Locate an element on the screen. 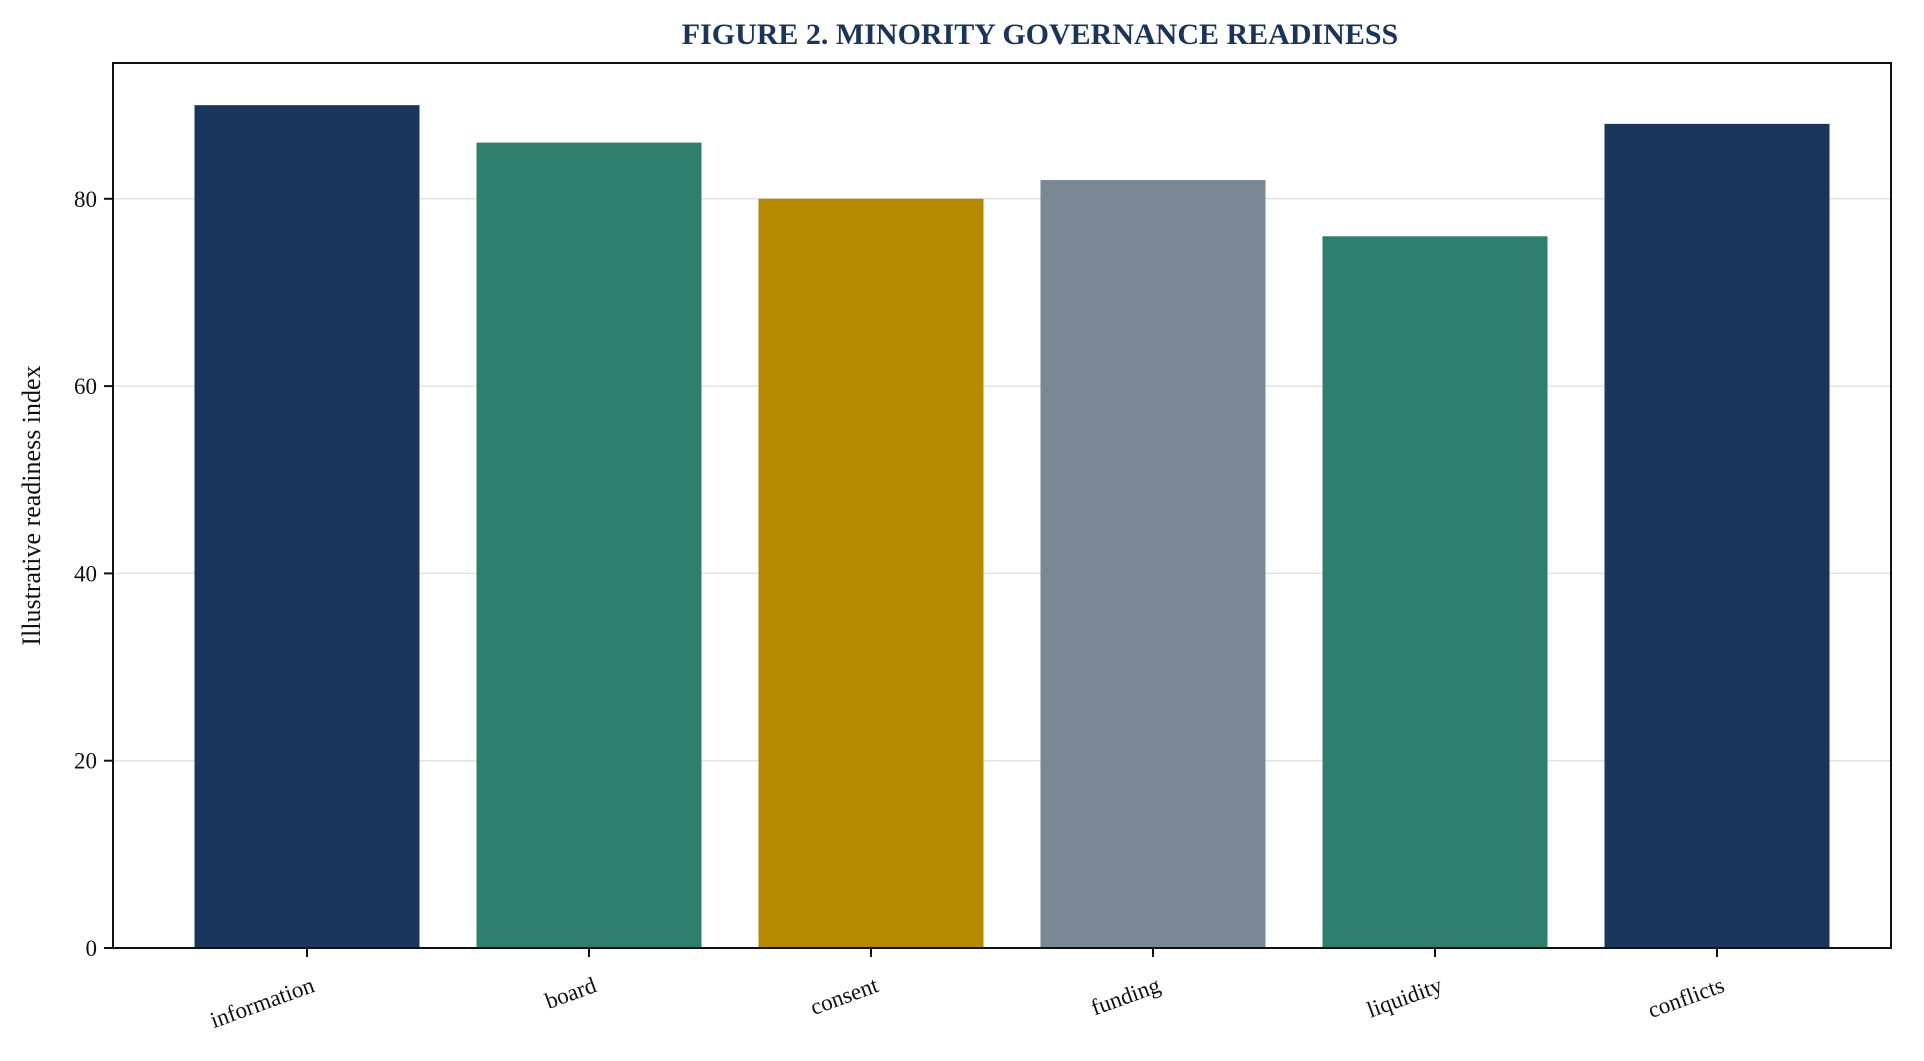 Image resolution: width=1924 pixels, height=1061 pixels. bar-information is located at coordinates (307, 526).